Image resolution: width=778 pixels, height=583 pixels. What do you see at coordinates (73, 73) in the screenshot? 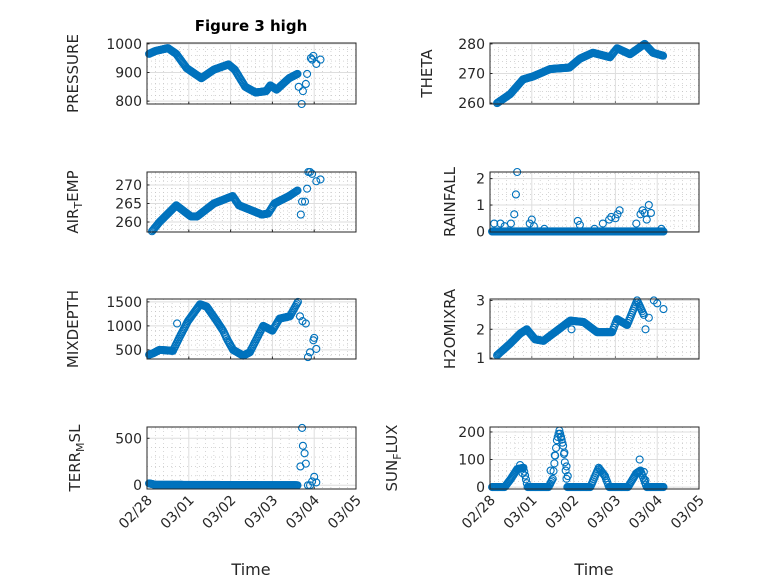
I see `y-label-main: PRESSURE` at bounding box center [73, 73].